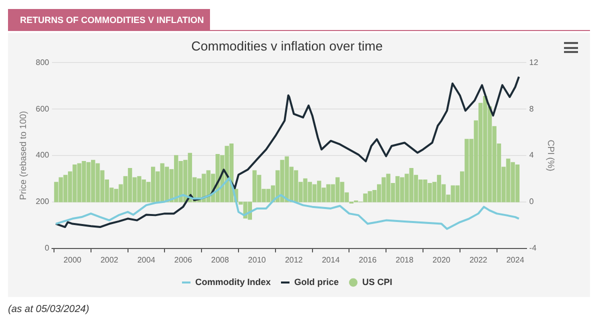  I want to click on y2-tick-label: -4, so click(533, 248).